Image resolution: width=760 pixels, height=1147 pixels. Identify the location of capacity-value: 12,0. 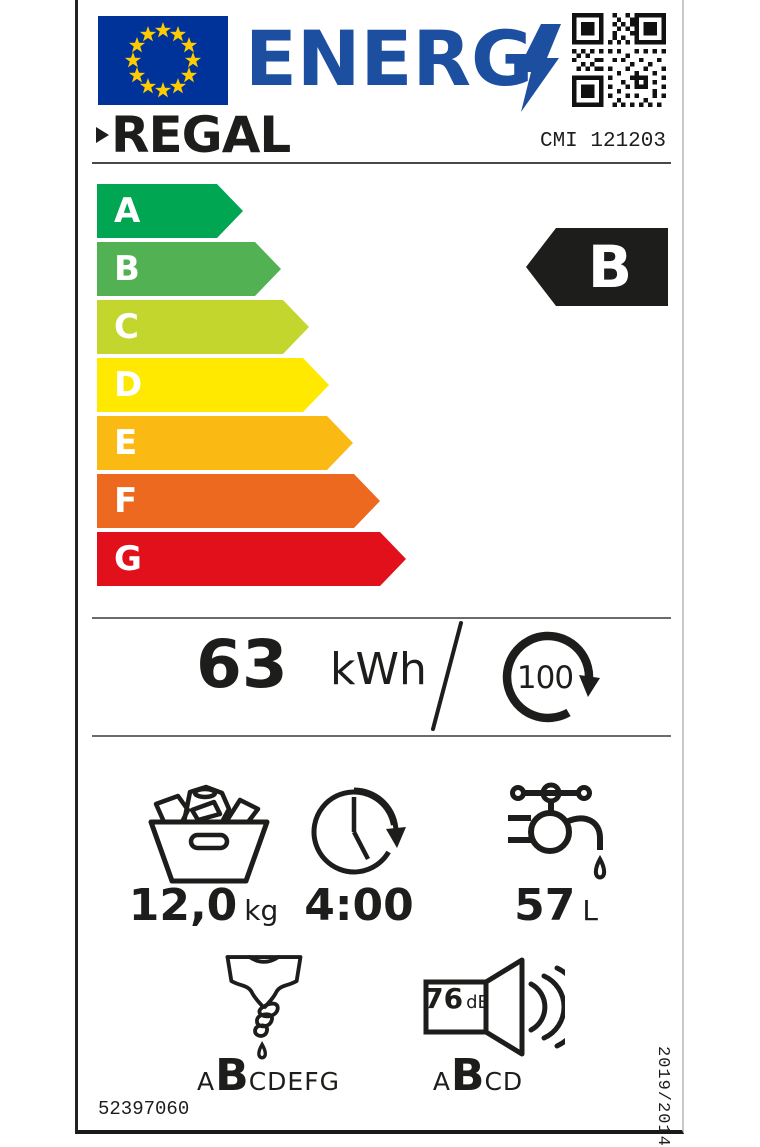
(183, 905).